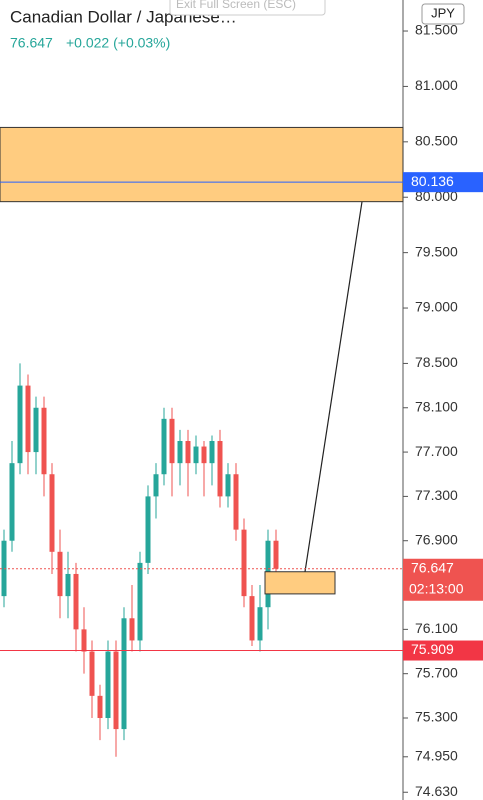  Describe the element at coordinates (436, 755) in the screenshot. I see `y-tick-label: 74.950` at that location.